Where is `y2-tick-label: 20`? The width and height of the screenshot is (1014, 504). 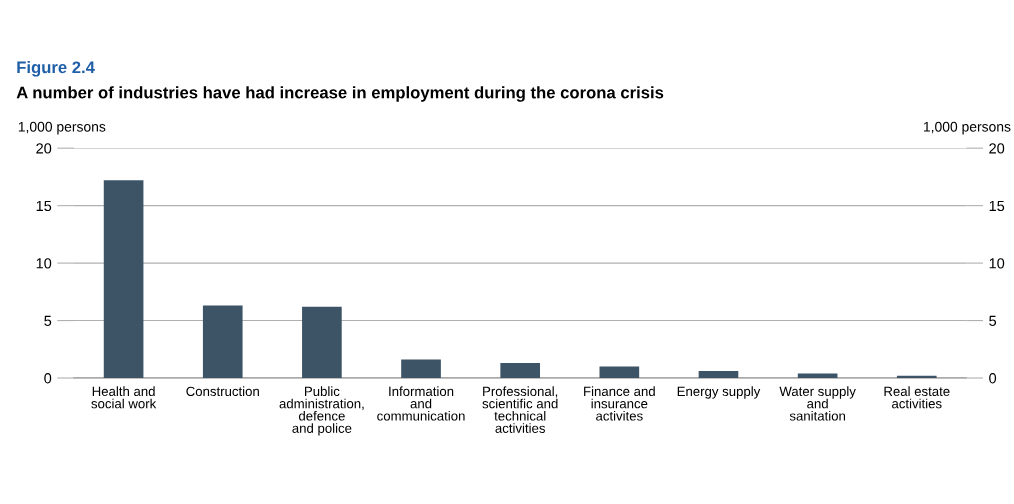 y2-tick-label: 20 is located at coordinates (997, 148).